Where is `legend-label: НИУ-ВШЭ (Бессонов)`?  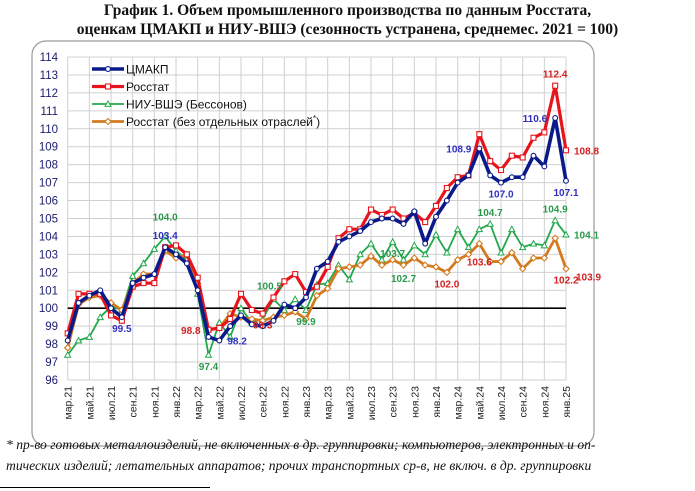
legend-label: НИУ-ВШЭ (Бессонов) is located at coordinates (186, 105).